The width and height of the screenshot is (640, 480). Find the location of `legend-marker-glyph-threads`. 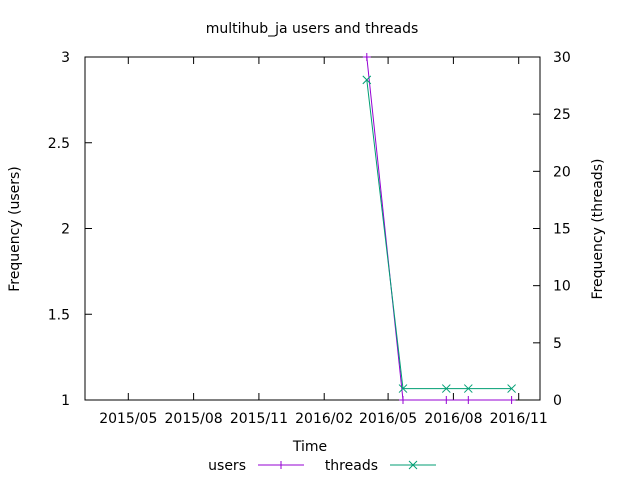

legend-marker-glyph-threads is located at coordinates (413, 465).